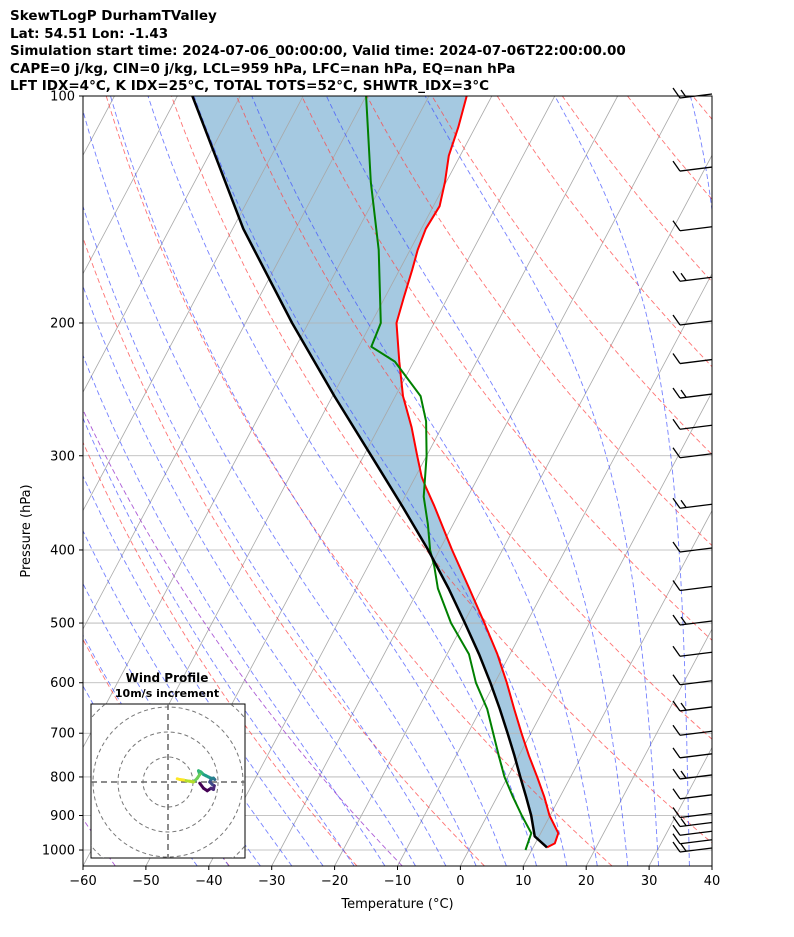 Image resolution: width=794 pixels, height=937 pixels. Describe the element at coordinates (62, 624) in the screenshot. I see `y-tick-label: 500` at that location.